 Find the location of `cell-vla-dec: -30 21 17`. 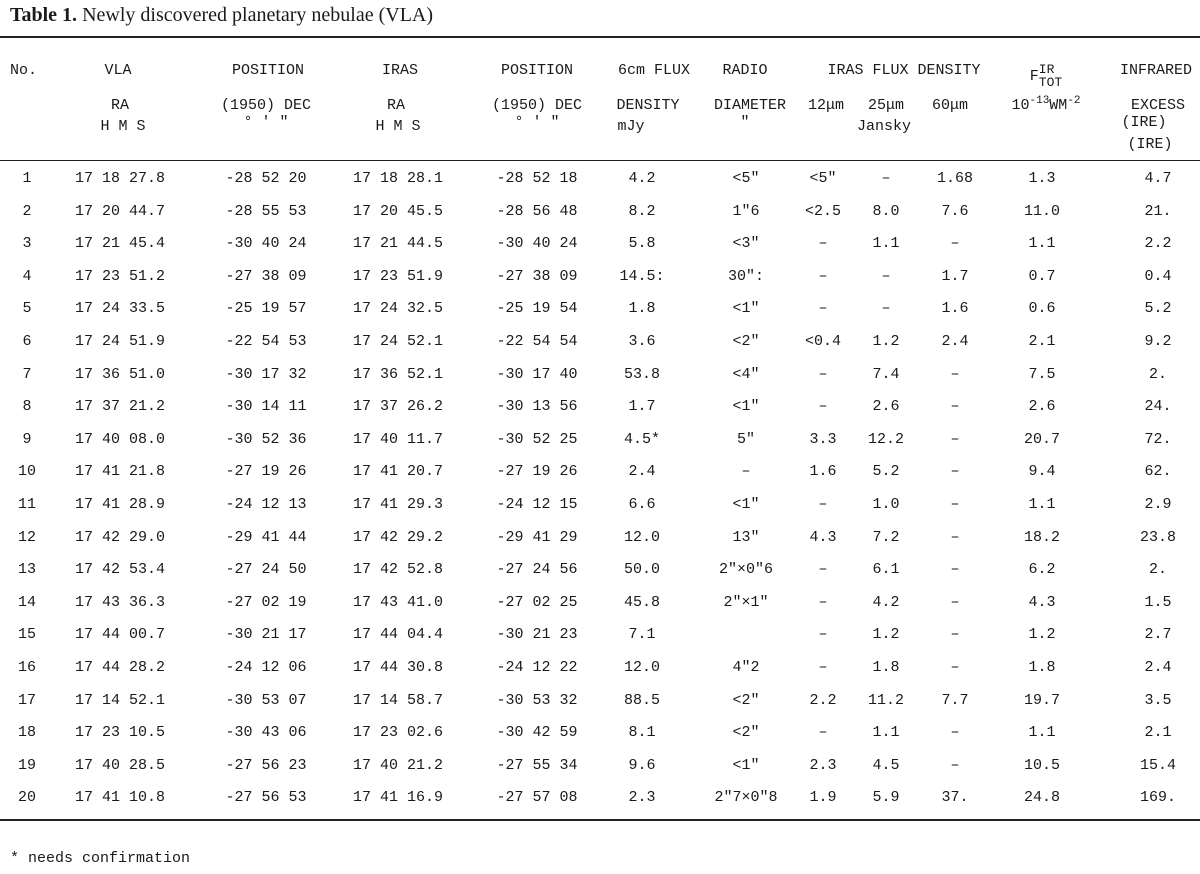

cell-vla-dec: -30 21 17 is located at coordinates (266, 635).